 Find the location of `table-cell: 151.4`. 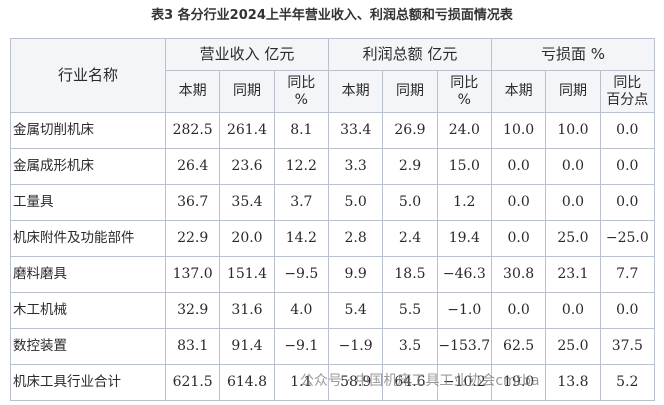

table-cell: 151.4 is located at coordinates (247, 274).